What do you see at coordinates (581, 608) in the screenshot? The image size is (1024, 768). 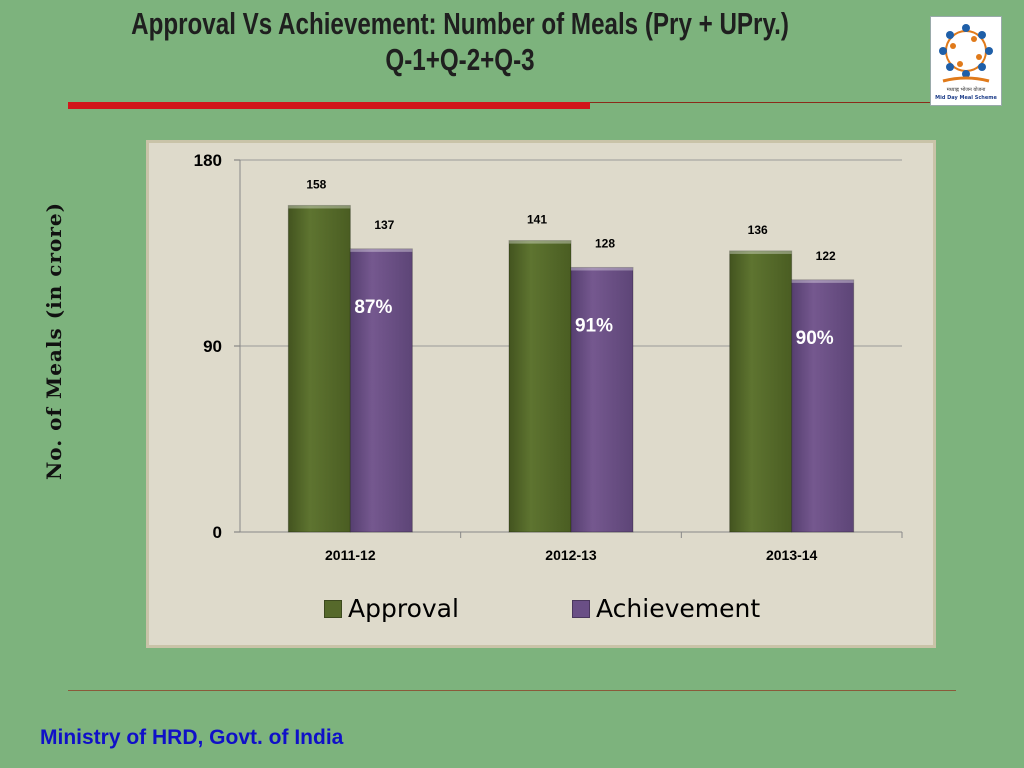 I see `legend-swatch-achievement` at bounding box center [581, 608].